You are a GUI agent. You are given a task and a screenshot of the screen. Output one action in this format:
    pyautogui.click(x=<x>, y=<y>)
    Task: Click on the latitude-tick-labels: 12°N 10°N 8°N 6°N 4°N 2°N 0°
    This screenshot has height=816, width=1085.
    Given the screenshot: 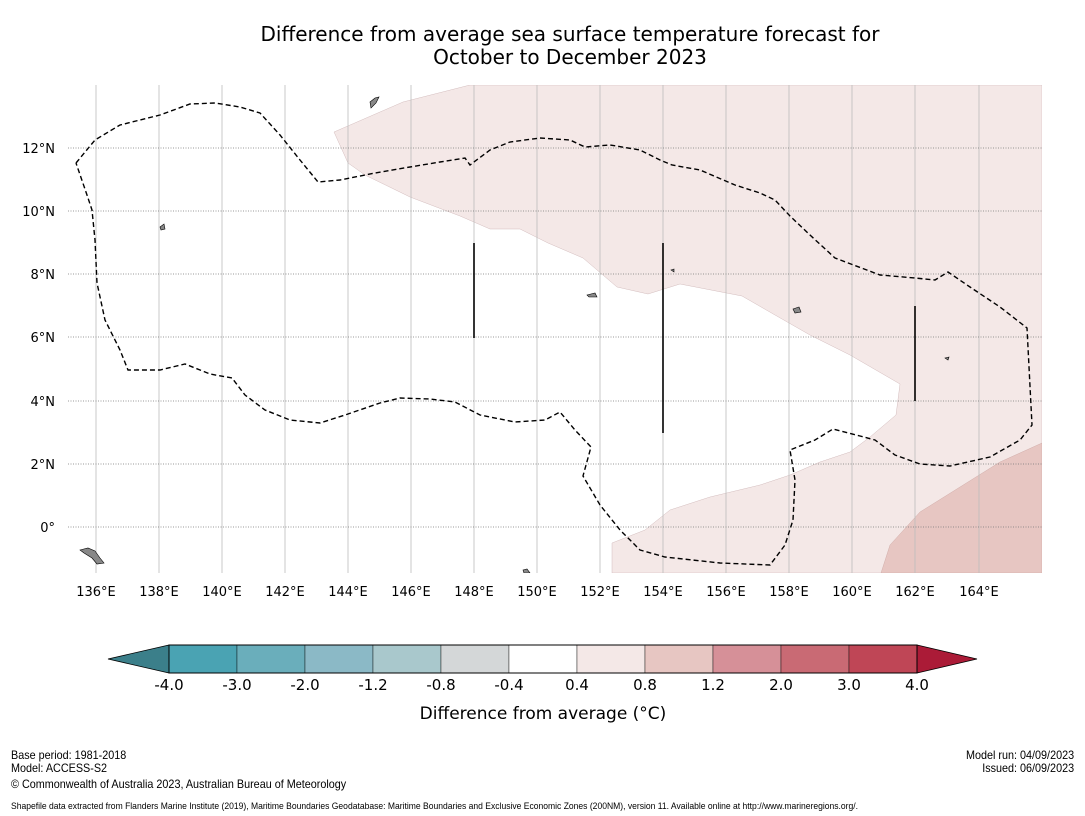 What is the action you would take?
    pyautogui.click(x=38, y=339)
    